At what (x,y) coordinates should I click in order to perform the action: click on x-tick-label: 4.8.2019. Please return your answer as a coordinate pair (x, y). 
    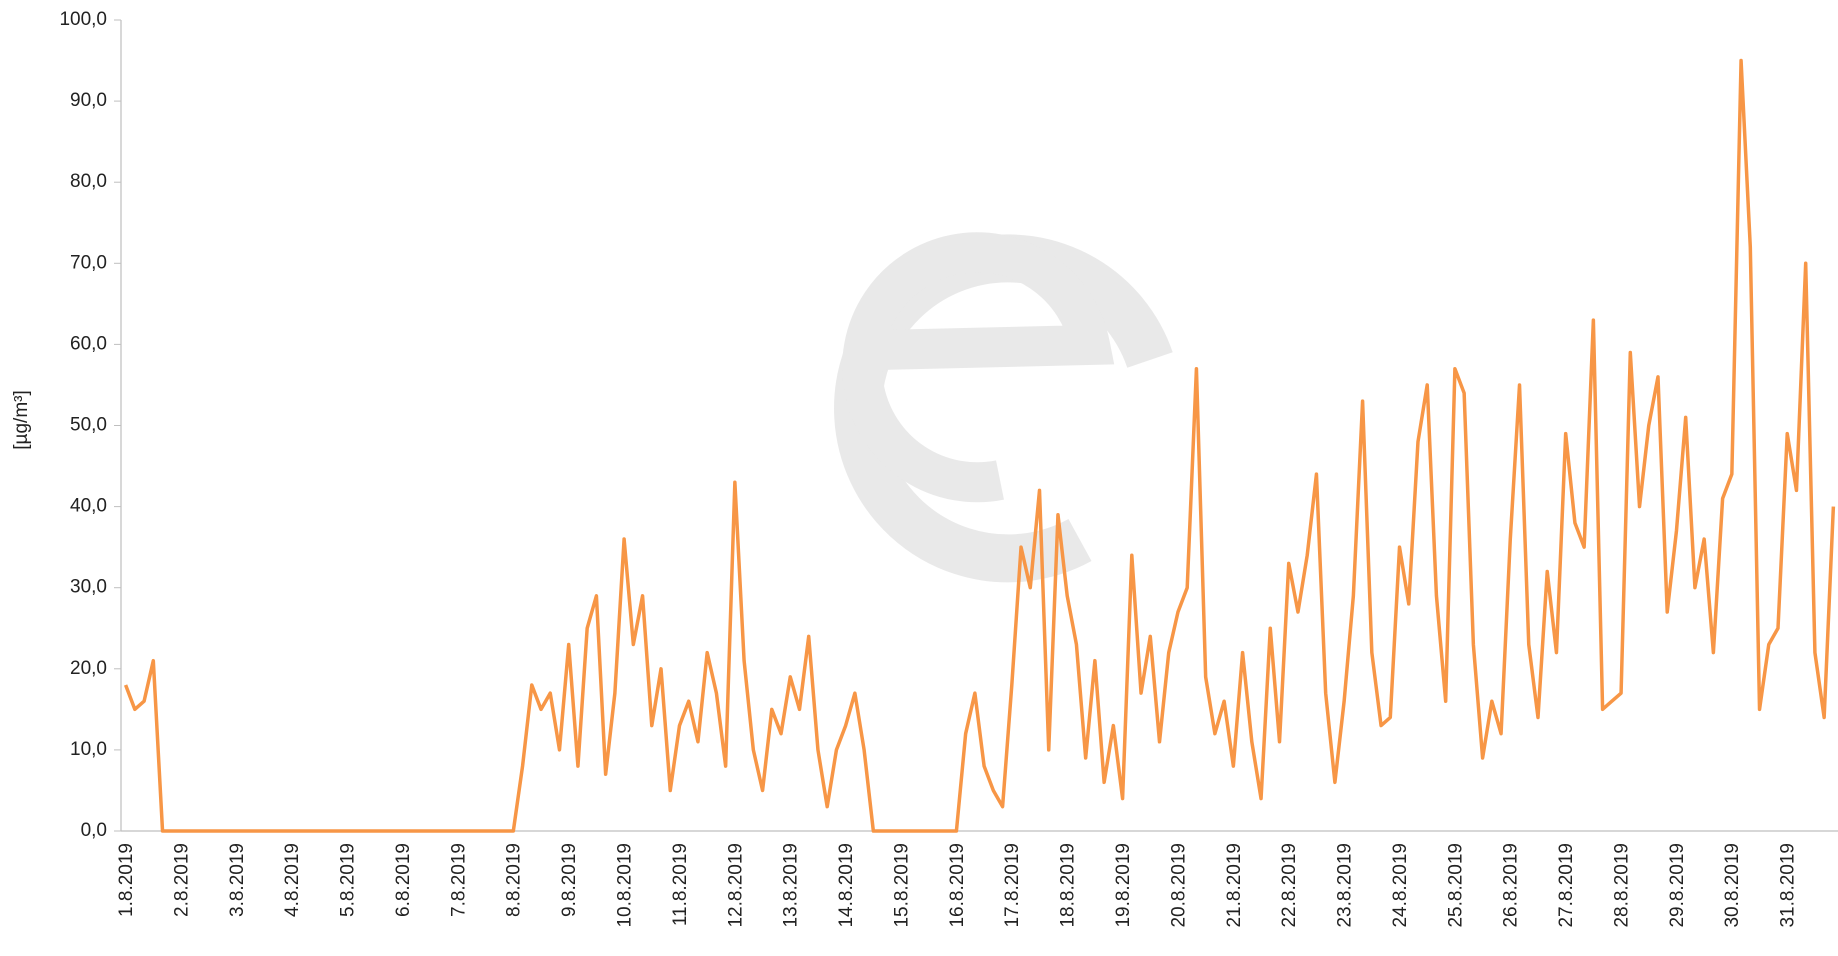
    Looking at the image, I should click on (292, 880).